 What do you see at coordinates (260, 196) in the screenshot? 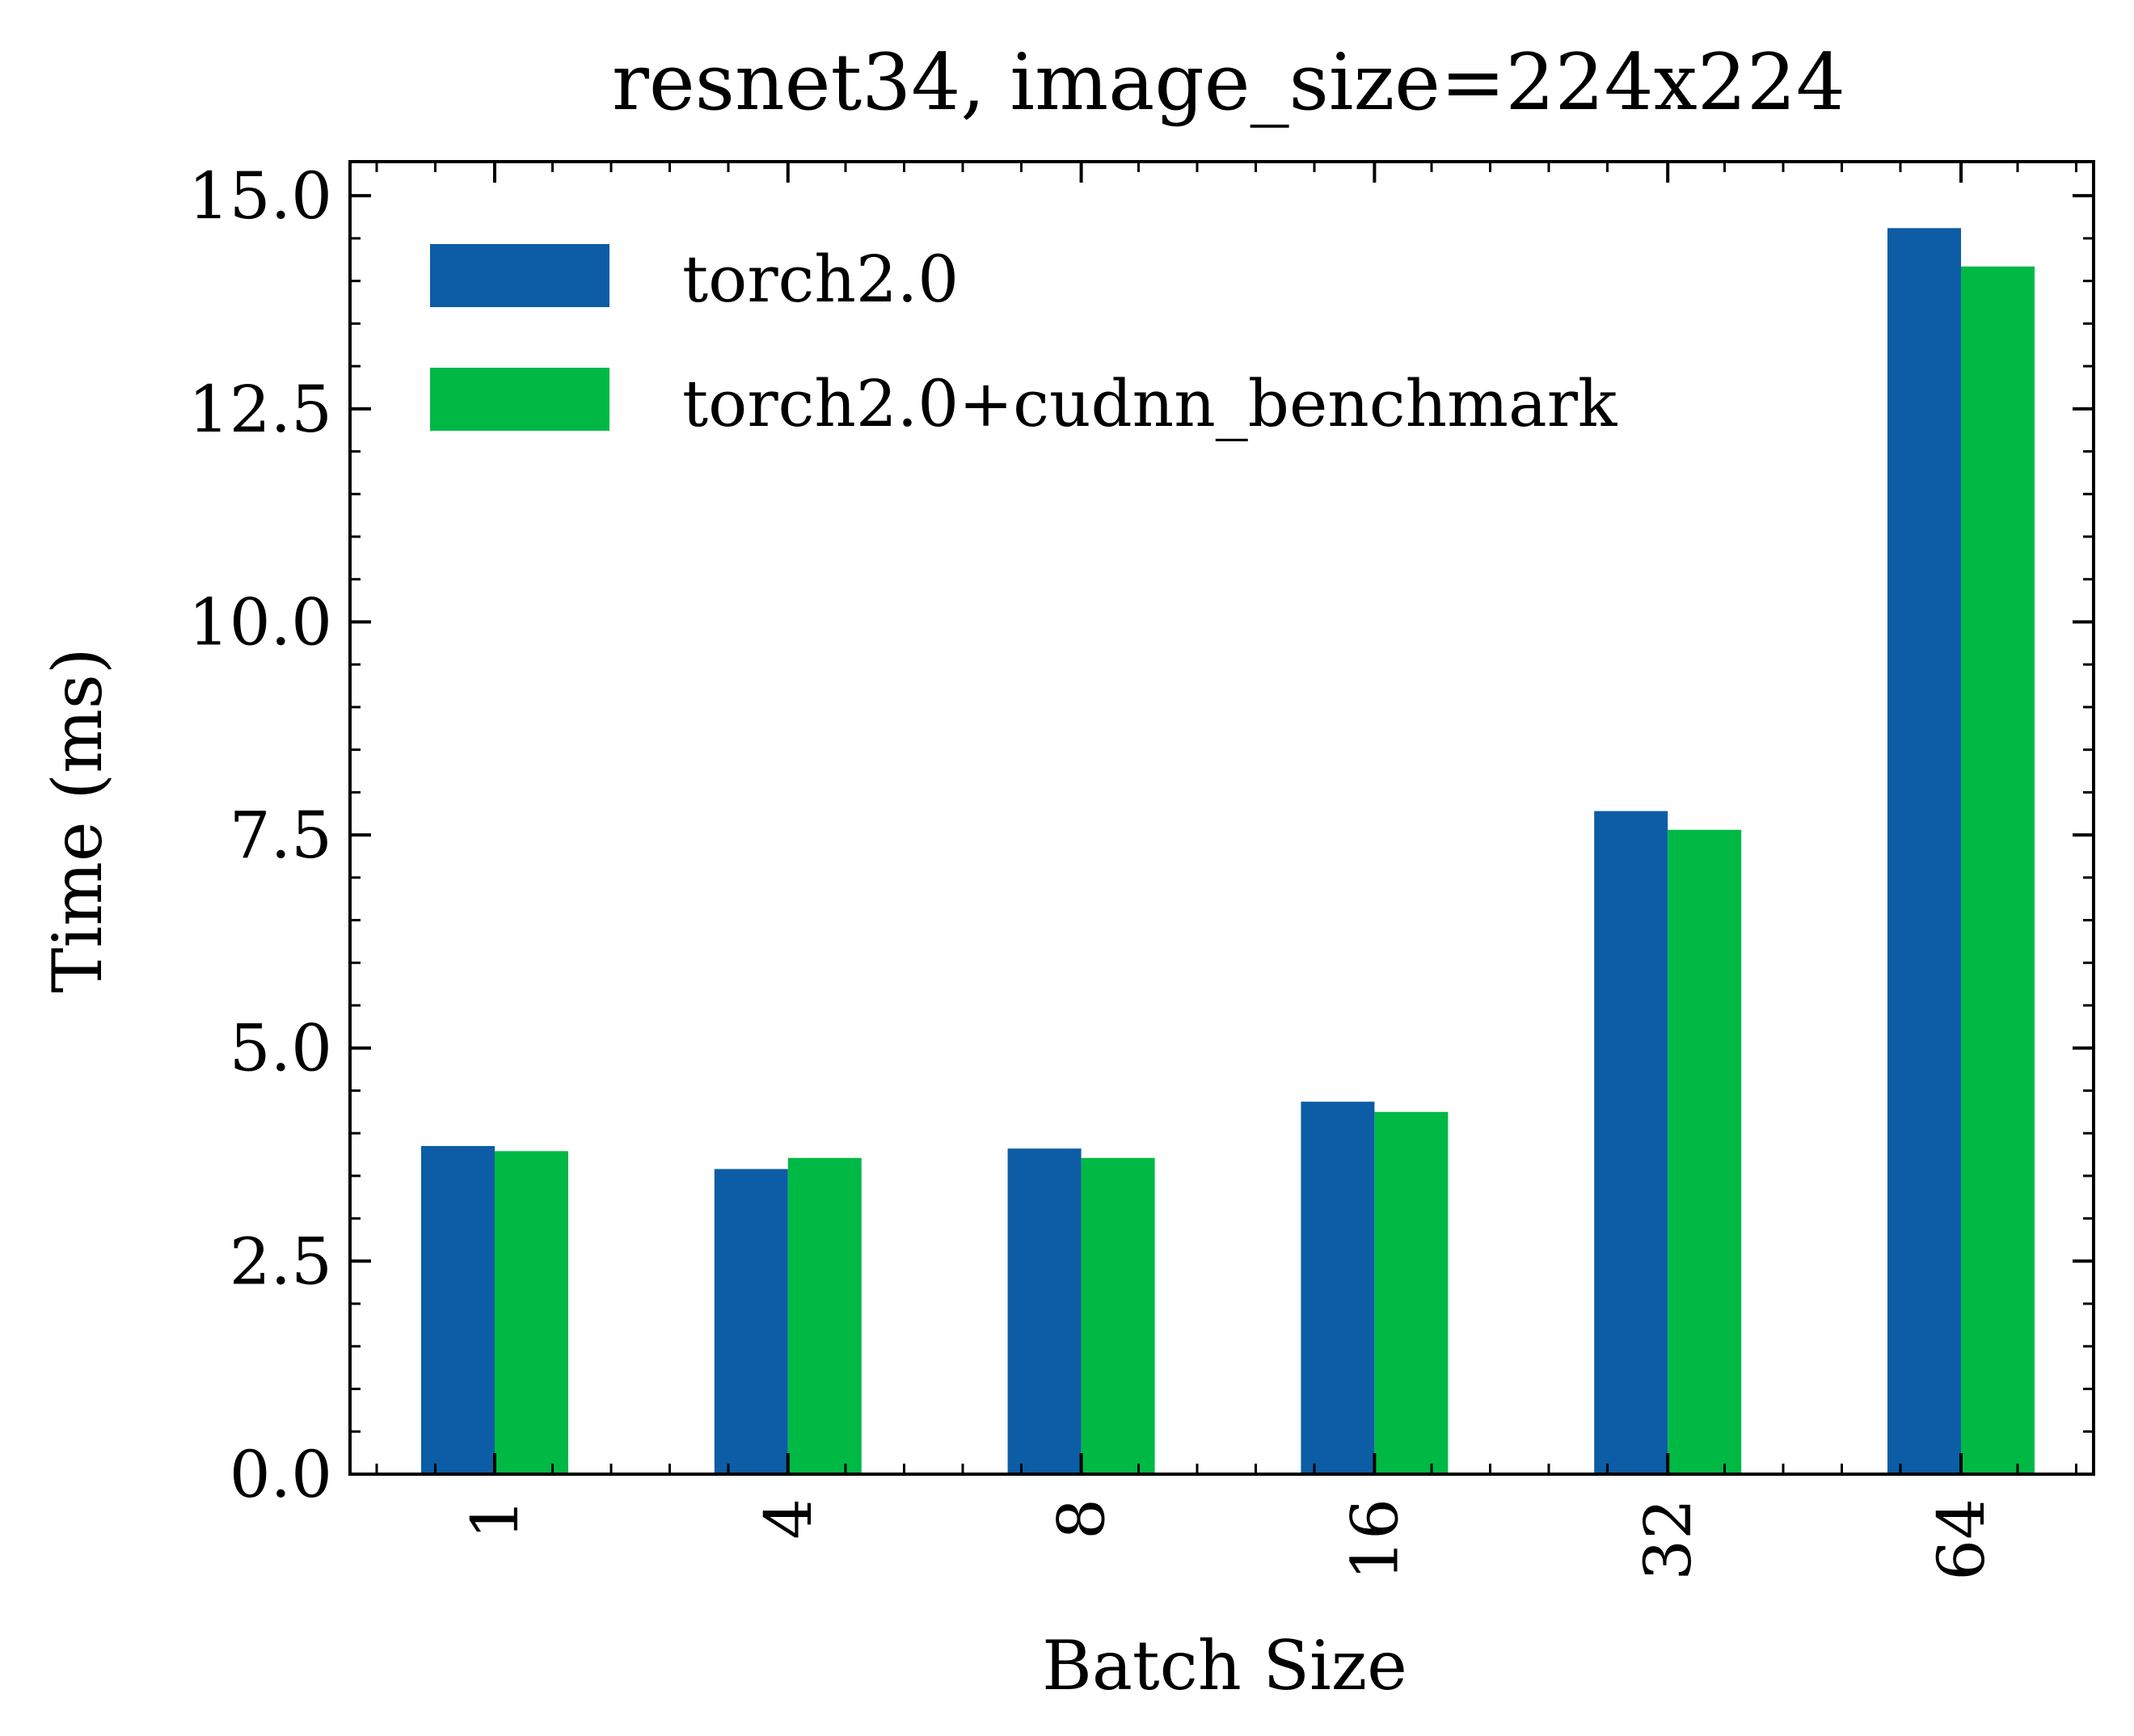
I see `y-tick-label: 15.0` at bounding box center [260, 196].